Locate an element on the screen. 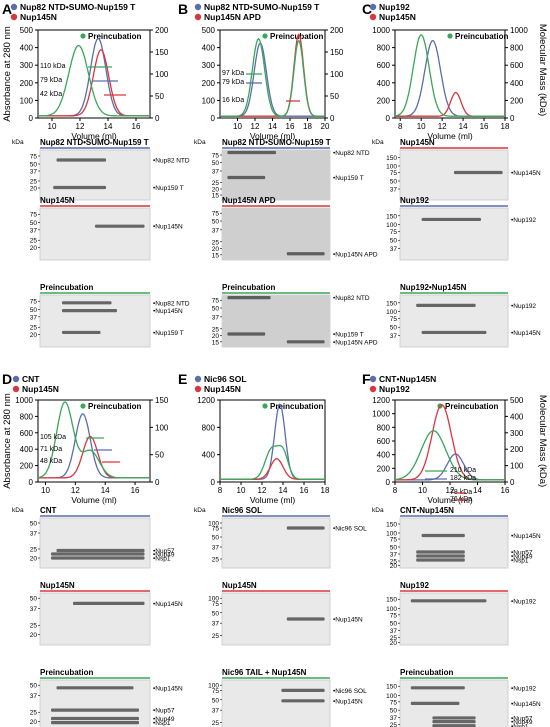  mw-marker-A-1: 75 is located at coordinates (34, 215).